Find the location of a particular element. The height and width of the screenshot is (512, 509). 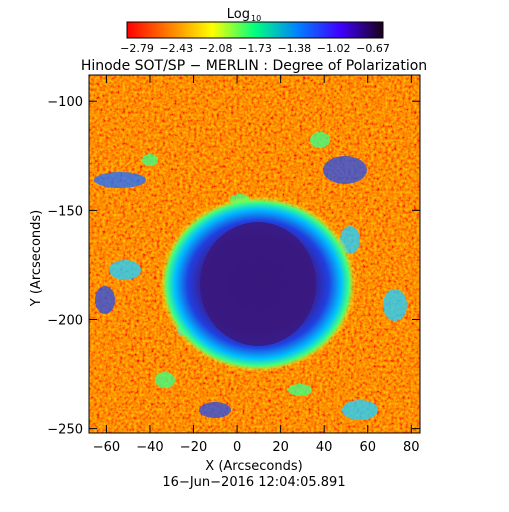

x-tick-label: 20 is located at coordinates (280, 447).